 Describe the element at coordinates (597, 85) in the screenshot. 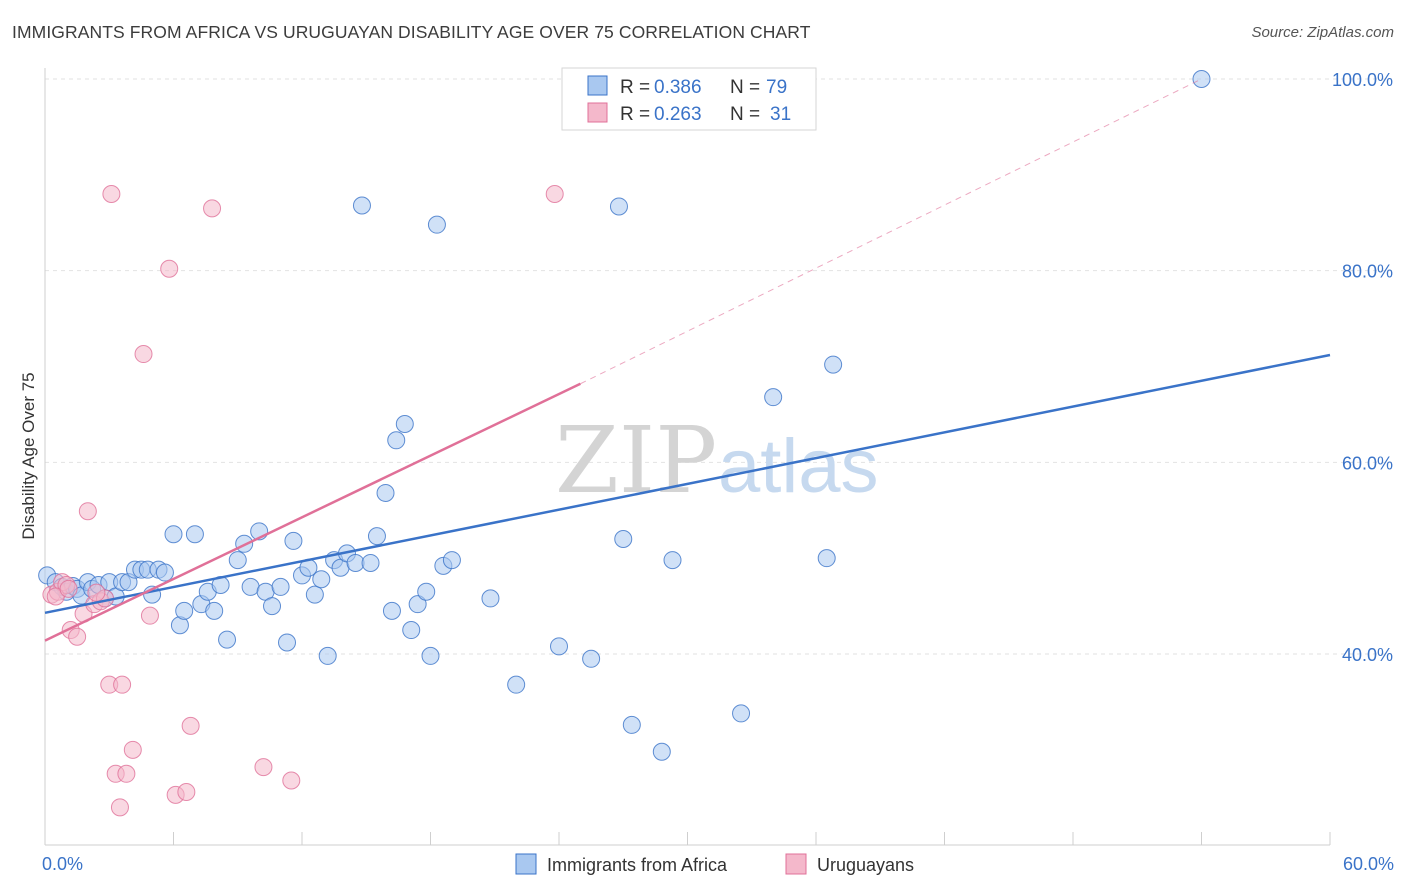

I see `legend-swatch-blue` at that location.